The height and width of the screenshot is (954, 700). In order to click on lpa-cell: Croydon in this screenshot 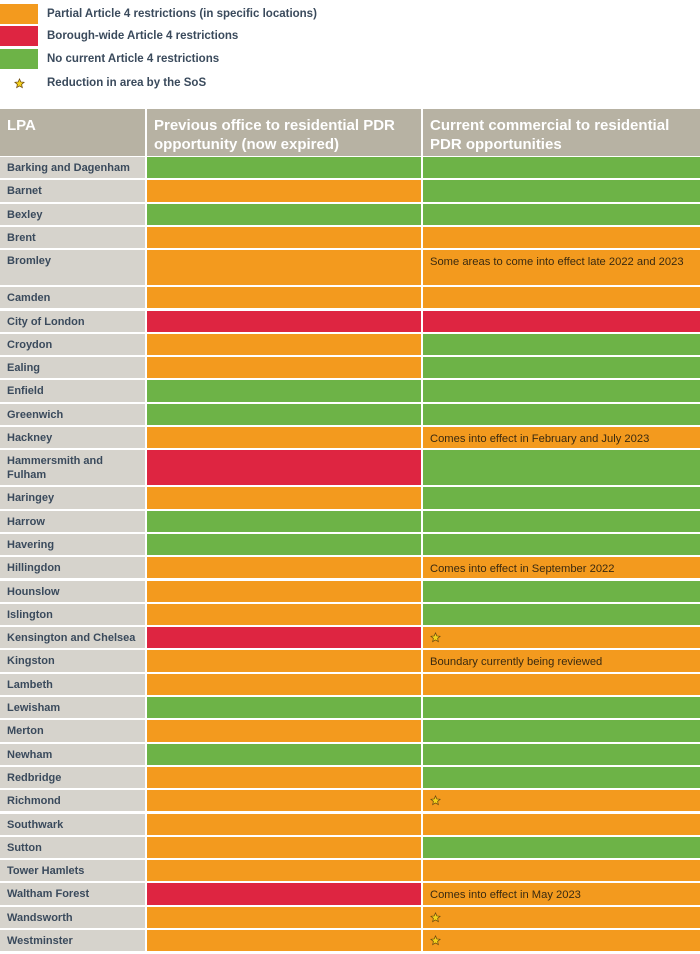, I will do `click(72, 344)`.